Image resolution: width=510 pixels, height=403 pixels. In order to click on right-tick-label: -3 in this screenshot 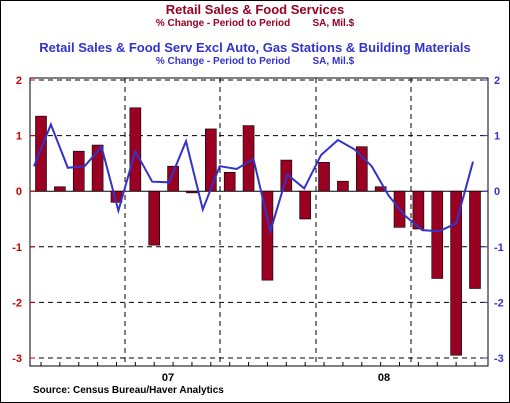, I will do `click(499, 359)`.